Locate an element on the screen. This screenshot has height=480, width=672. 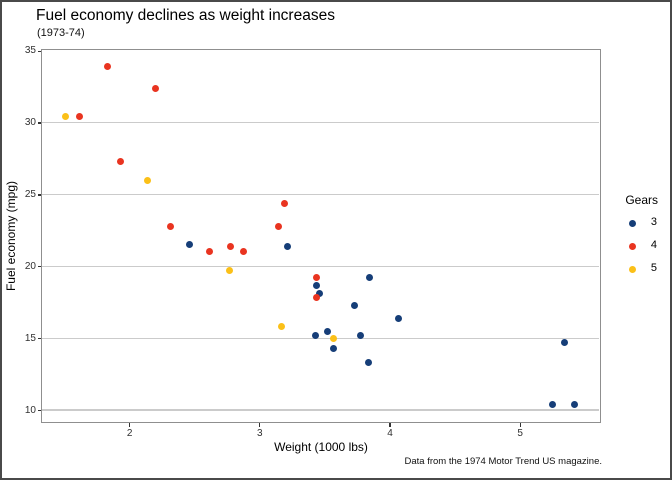
y-axis-title: Fuel economy (mpg) is located at coordinates (11, 236).